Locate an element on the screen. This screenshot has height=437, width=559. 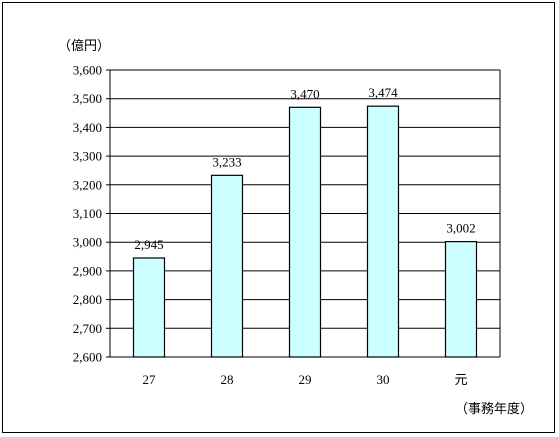
x-tick-label: 29 is located at coordinates (305, 379).